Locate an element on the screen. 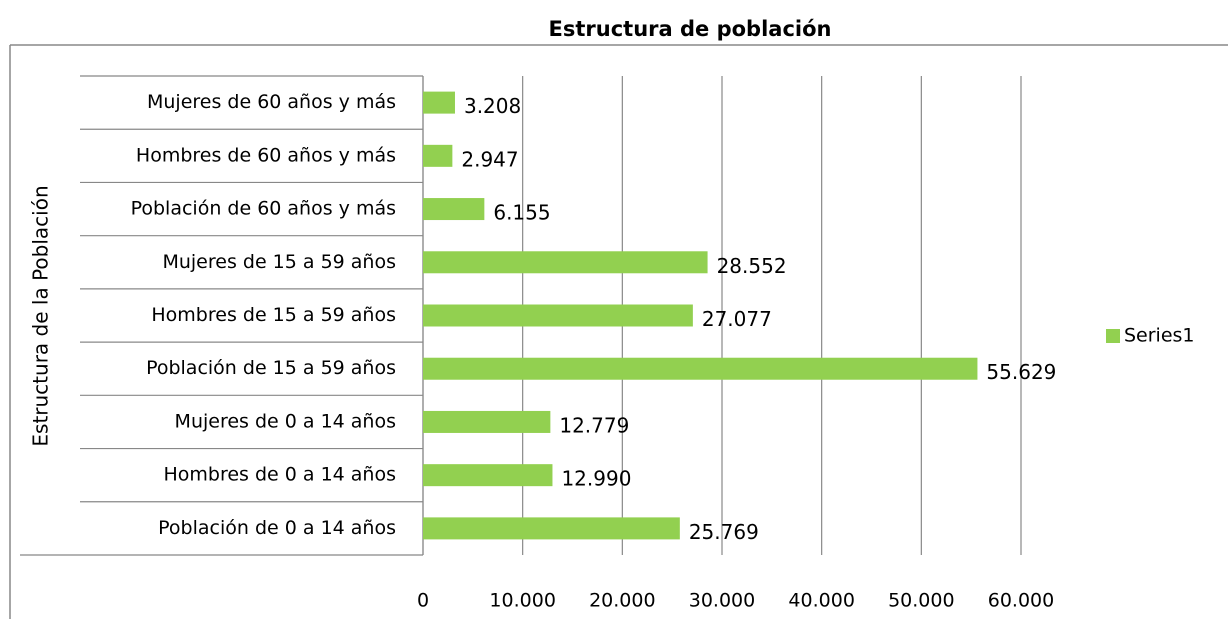 The height and width of the screenshot is (619, 1228). data-label: 6.155 is located at coordinates (521, 213).